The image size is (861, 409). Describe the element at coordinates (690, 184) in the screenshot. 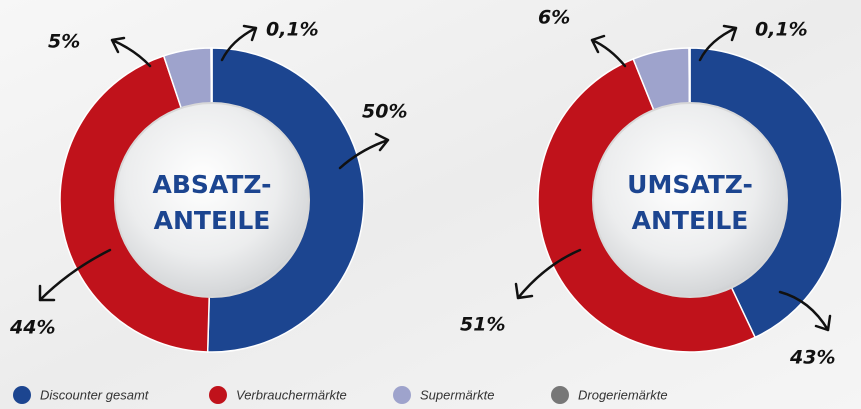

I see `center-label: UMSATZ-` at that location.